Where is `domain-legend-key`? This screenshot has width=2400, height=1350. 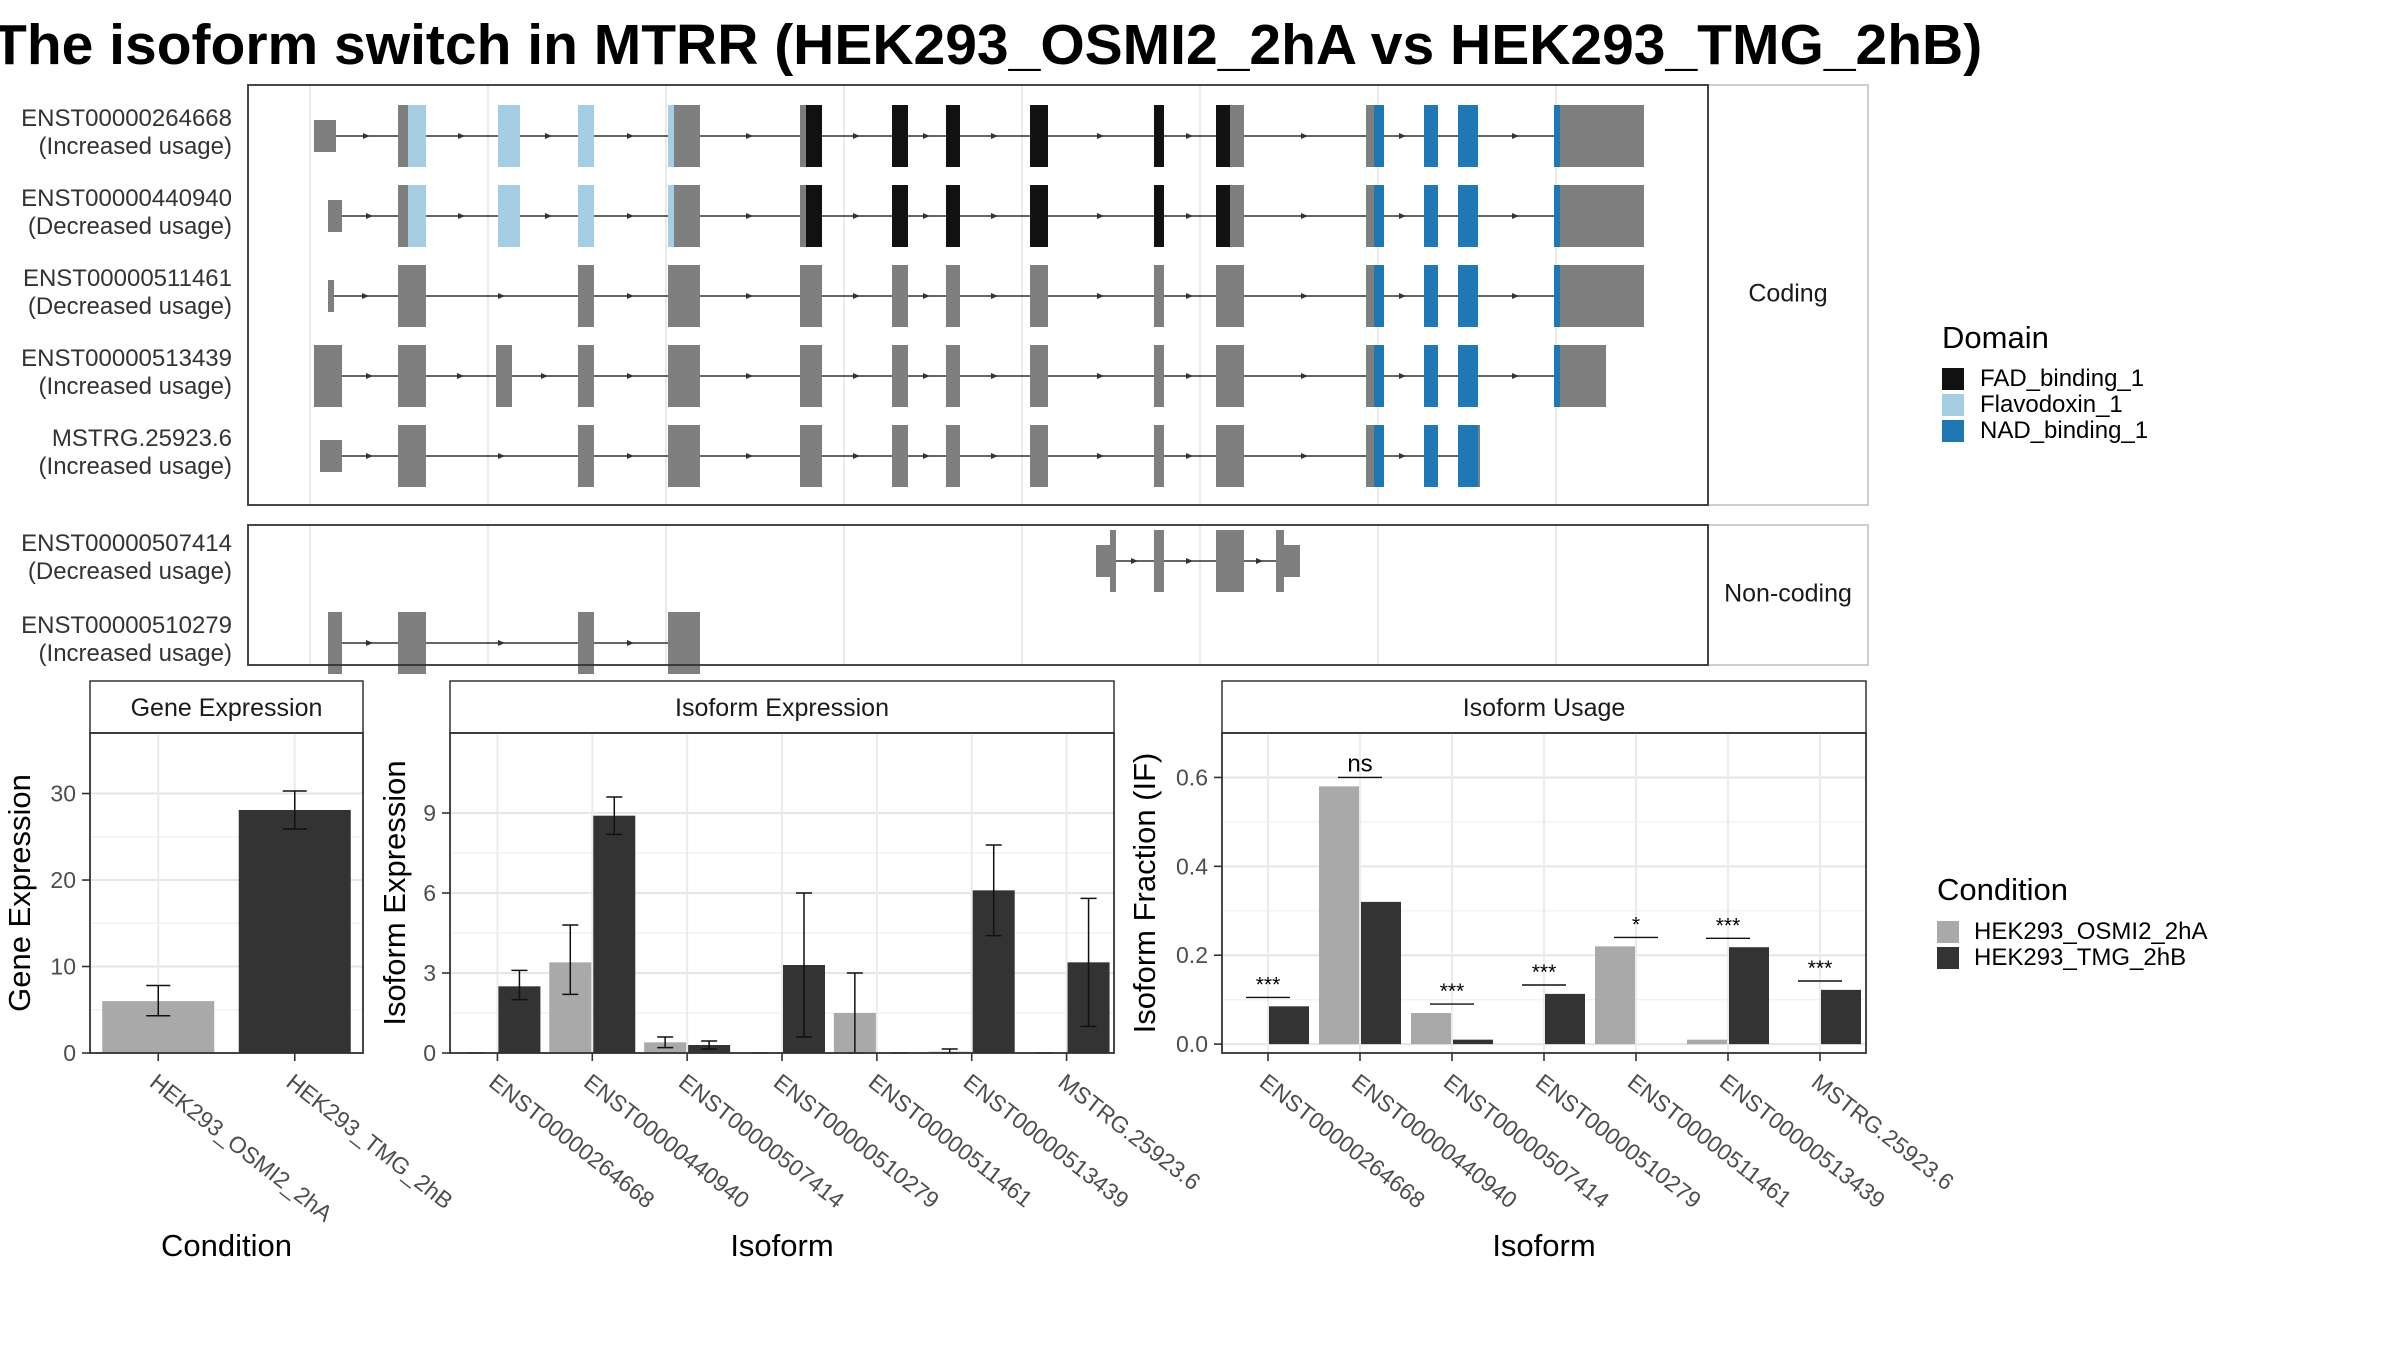
domain-legend-key is located at coordinates (1953, 379).